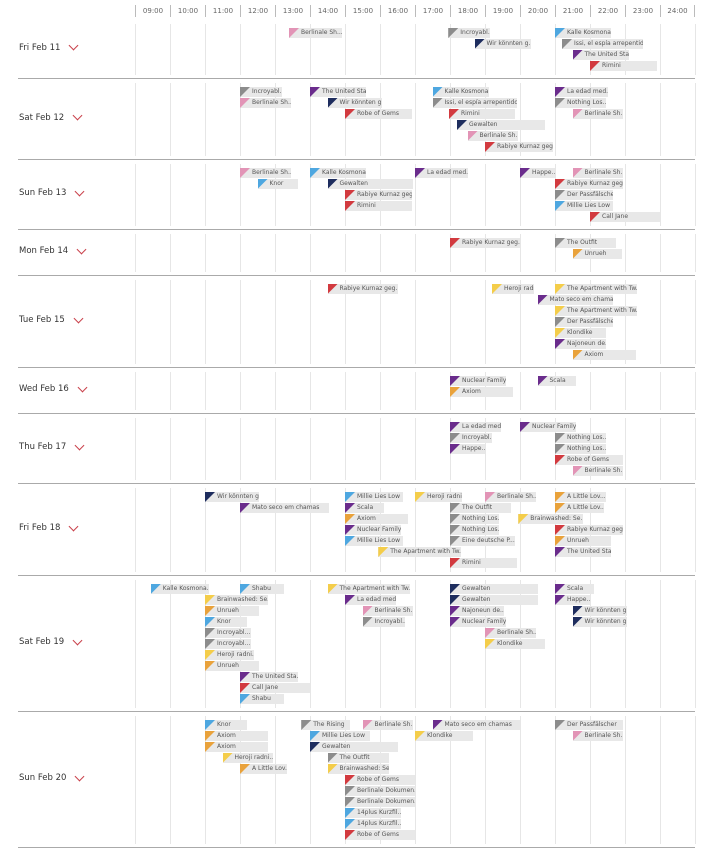 Image resolution: width=714 pixels, height=855 pixels. What do you see at coordinates (52, 192) in the screenshot?
I see `day-toggle: Sun Feb 13` at bounding box center [52, 192].